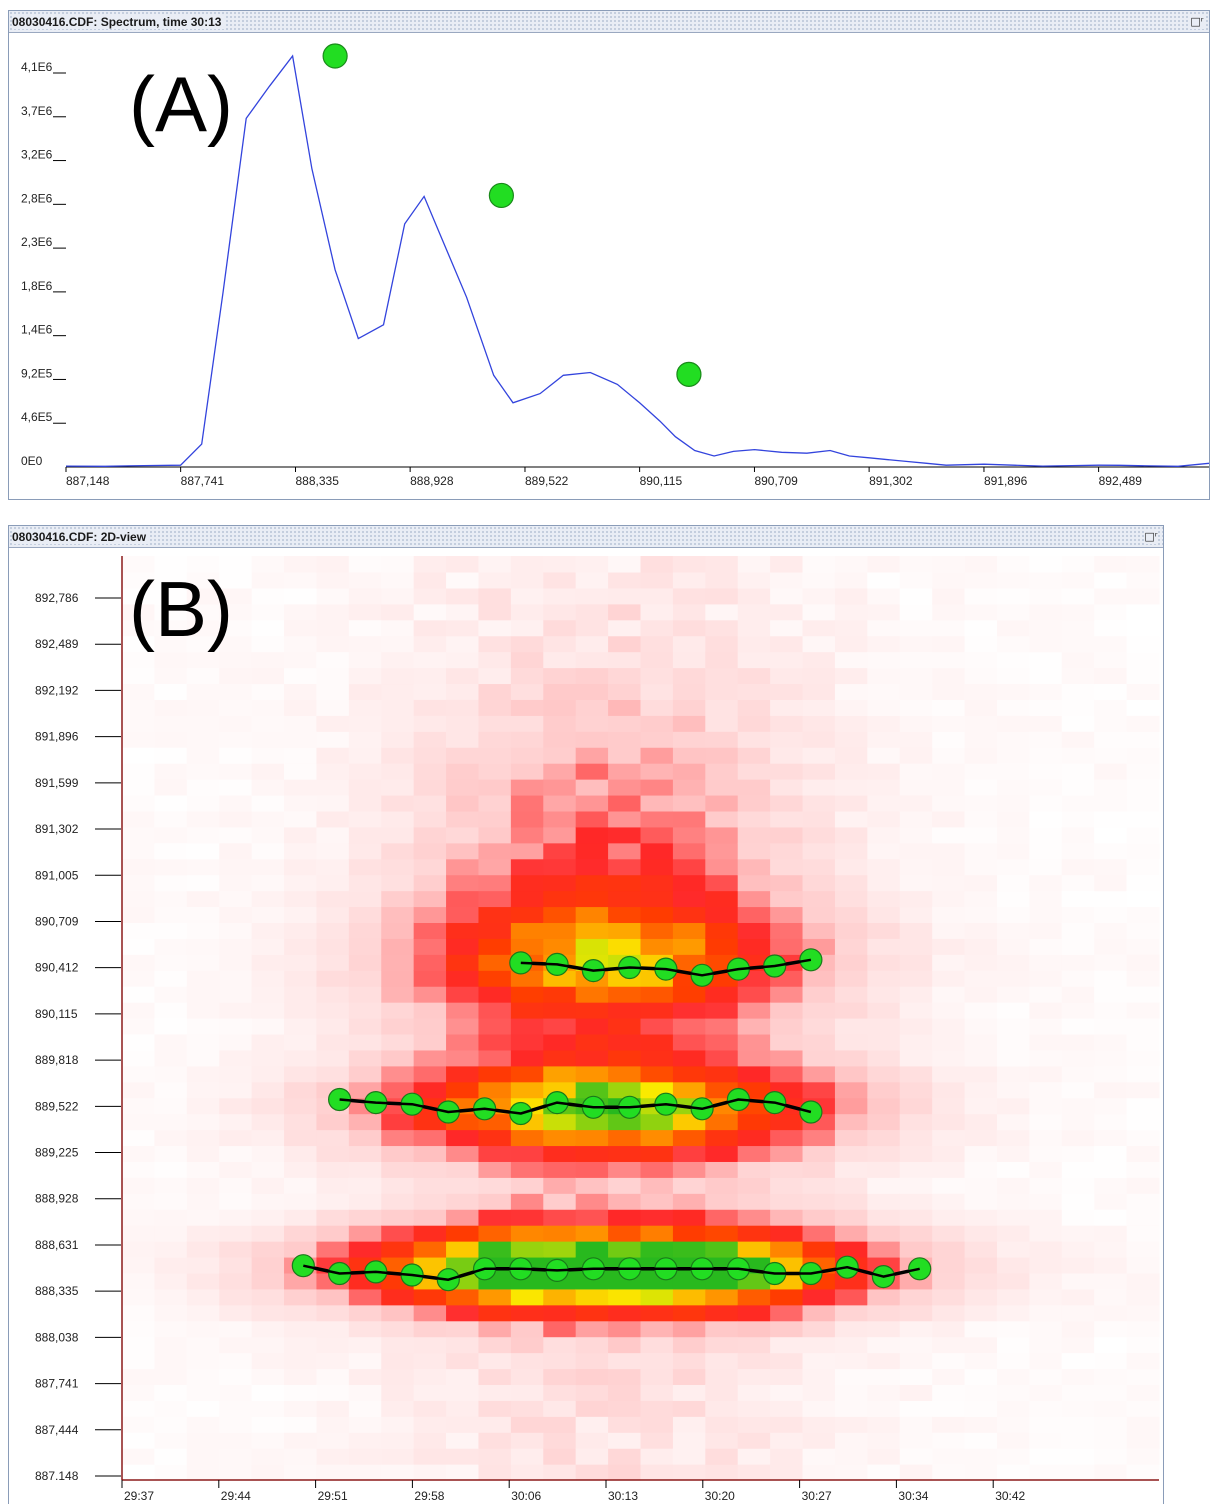 The height and width of the screenshot is (1505, 1210). I want to click on 2d-view-title-bar: 08030416.CDF: 2D-view □ʳ, so click(586, 537).